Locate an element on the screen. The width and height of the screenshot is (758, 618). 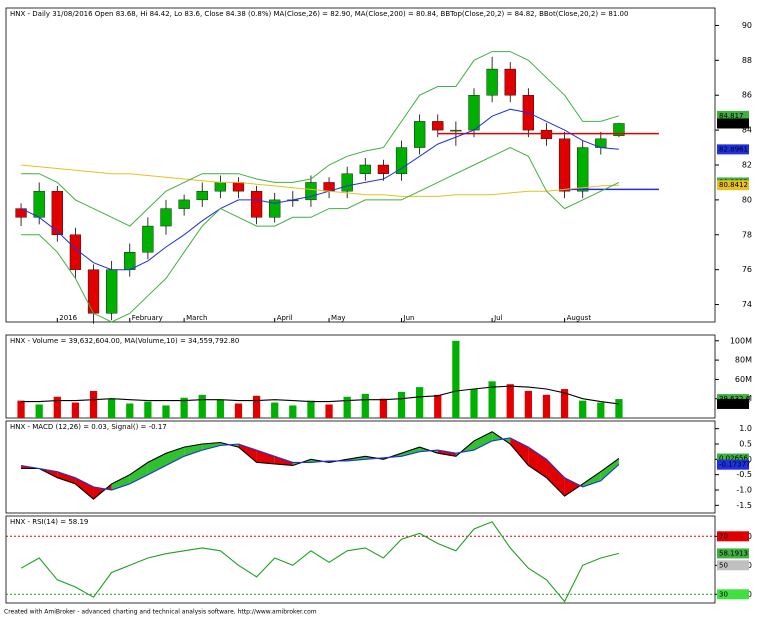
value-tag-label: -0.17377 is located at coordinates (734, 465).